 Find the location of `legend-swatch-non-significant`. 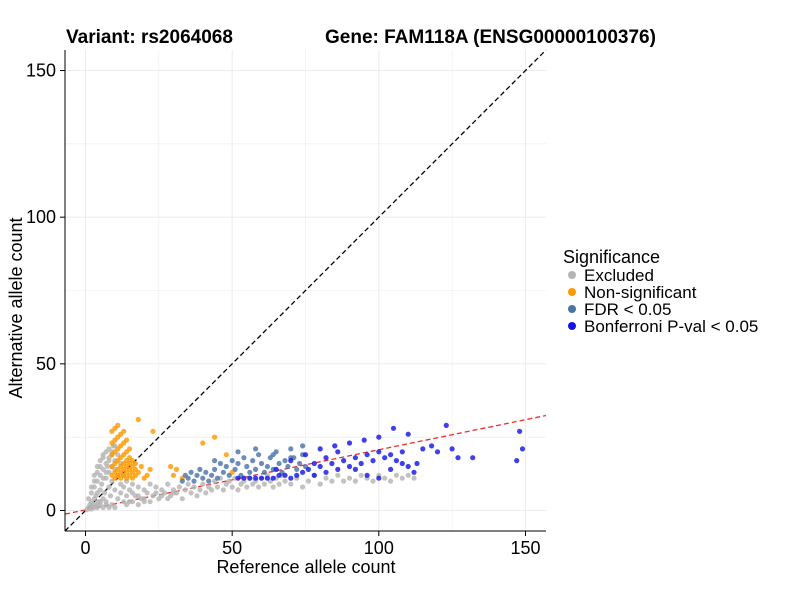

legend-swatch-non-significant is located at coordinates (572, 292).